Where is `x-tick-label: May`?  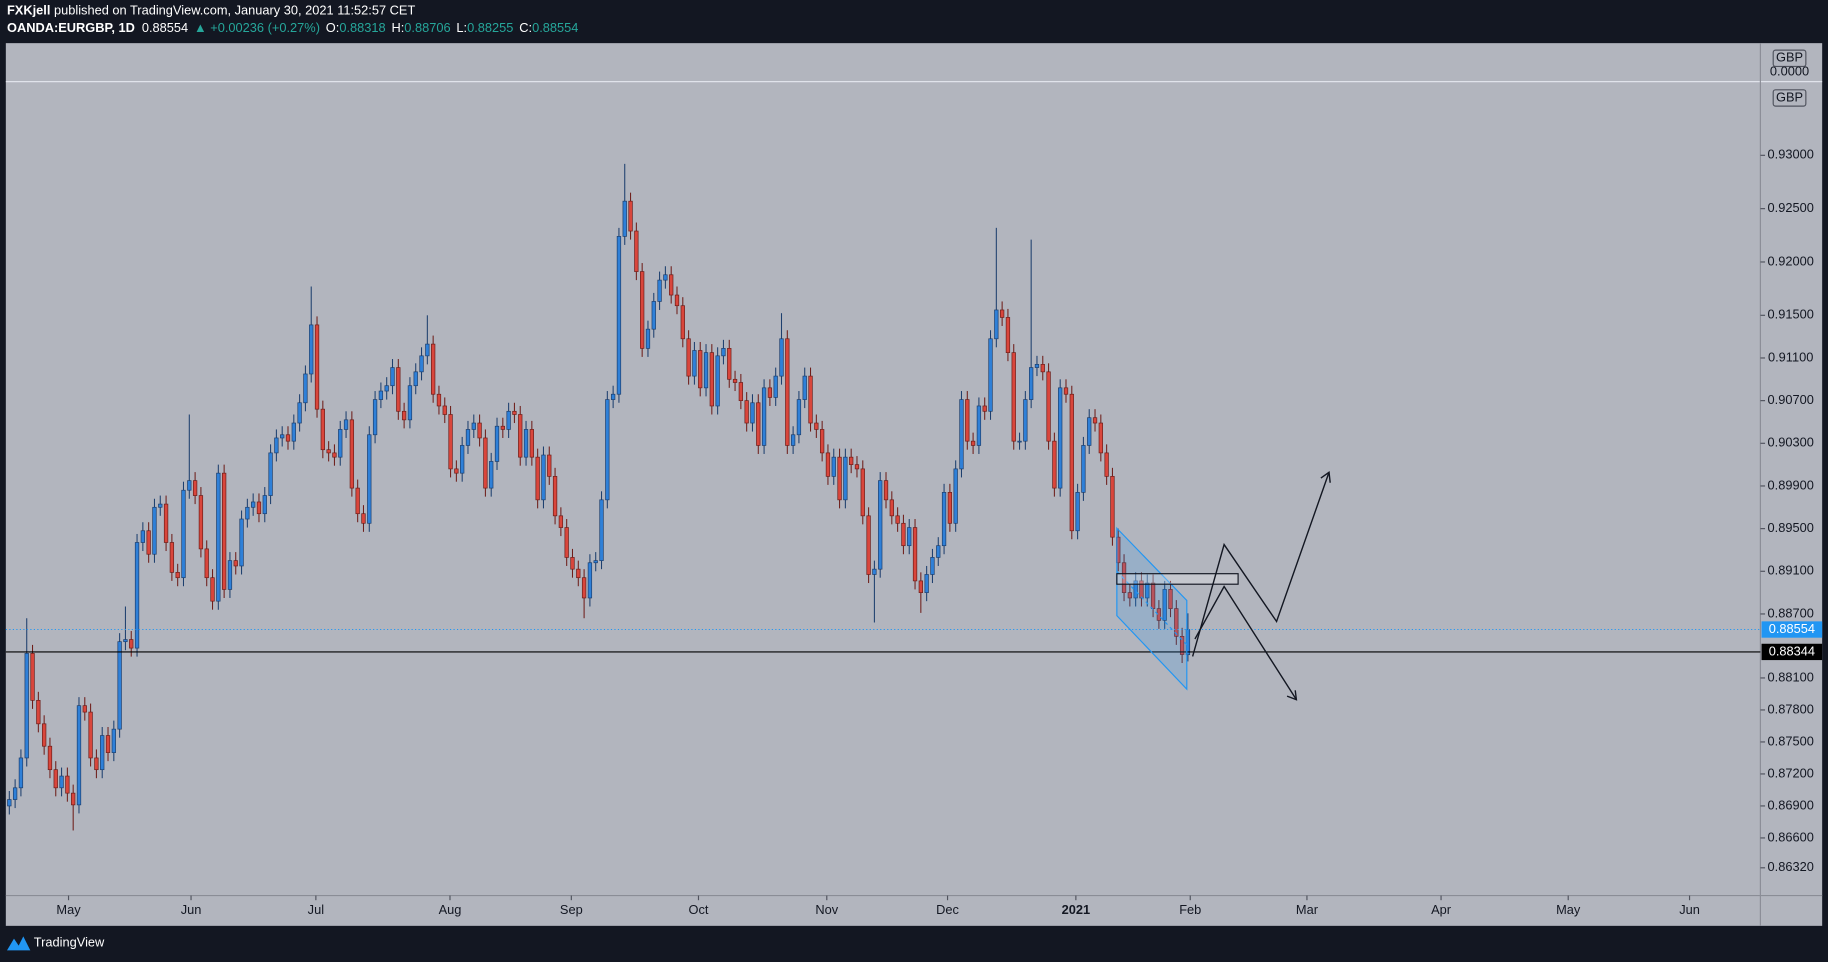 x-tick-label: May is located at coordinates (68, 909).